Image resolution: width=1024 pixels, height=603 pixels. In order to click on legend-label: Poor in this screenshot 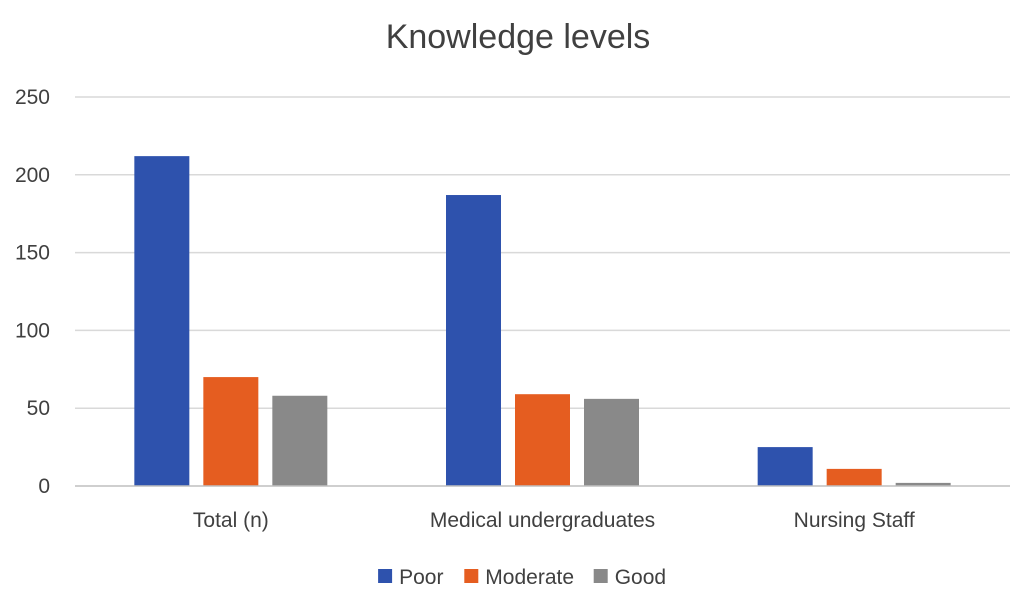, I will do `click(421, 577)`.